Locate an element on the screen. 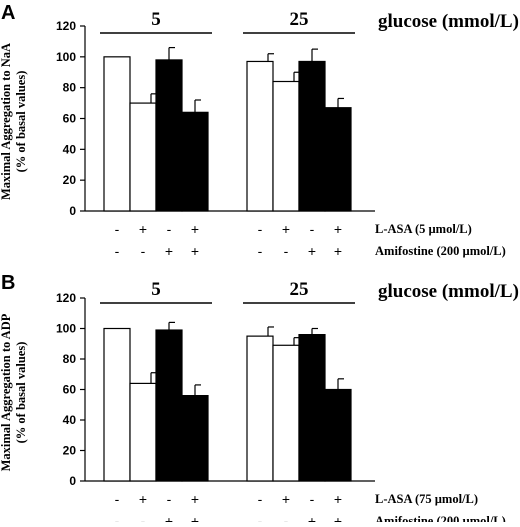 The width and height of the screenshot is (520, 527). panel-label: B is located at coordinates (8, 283).